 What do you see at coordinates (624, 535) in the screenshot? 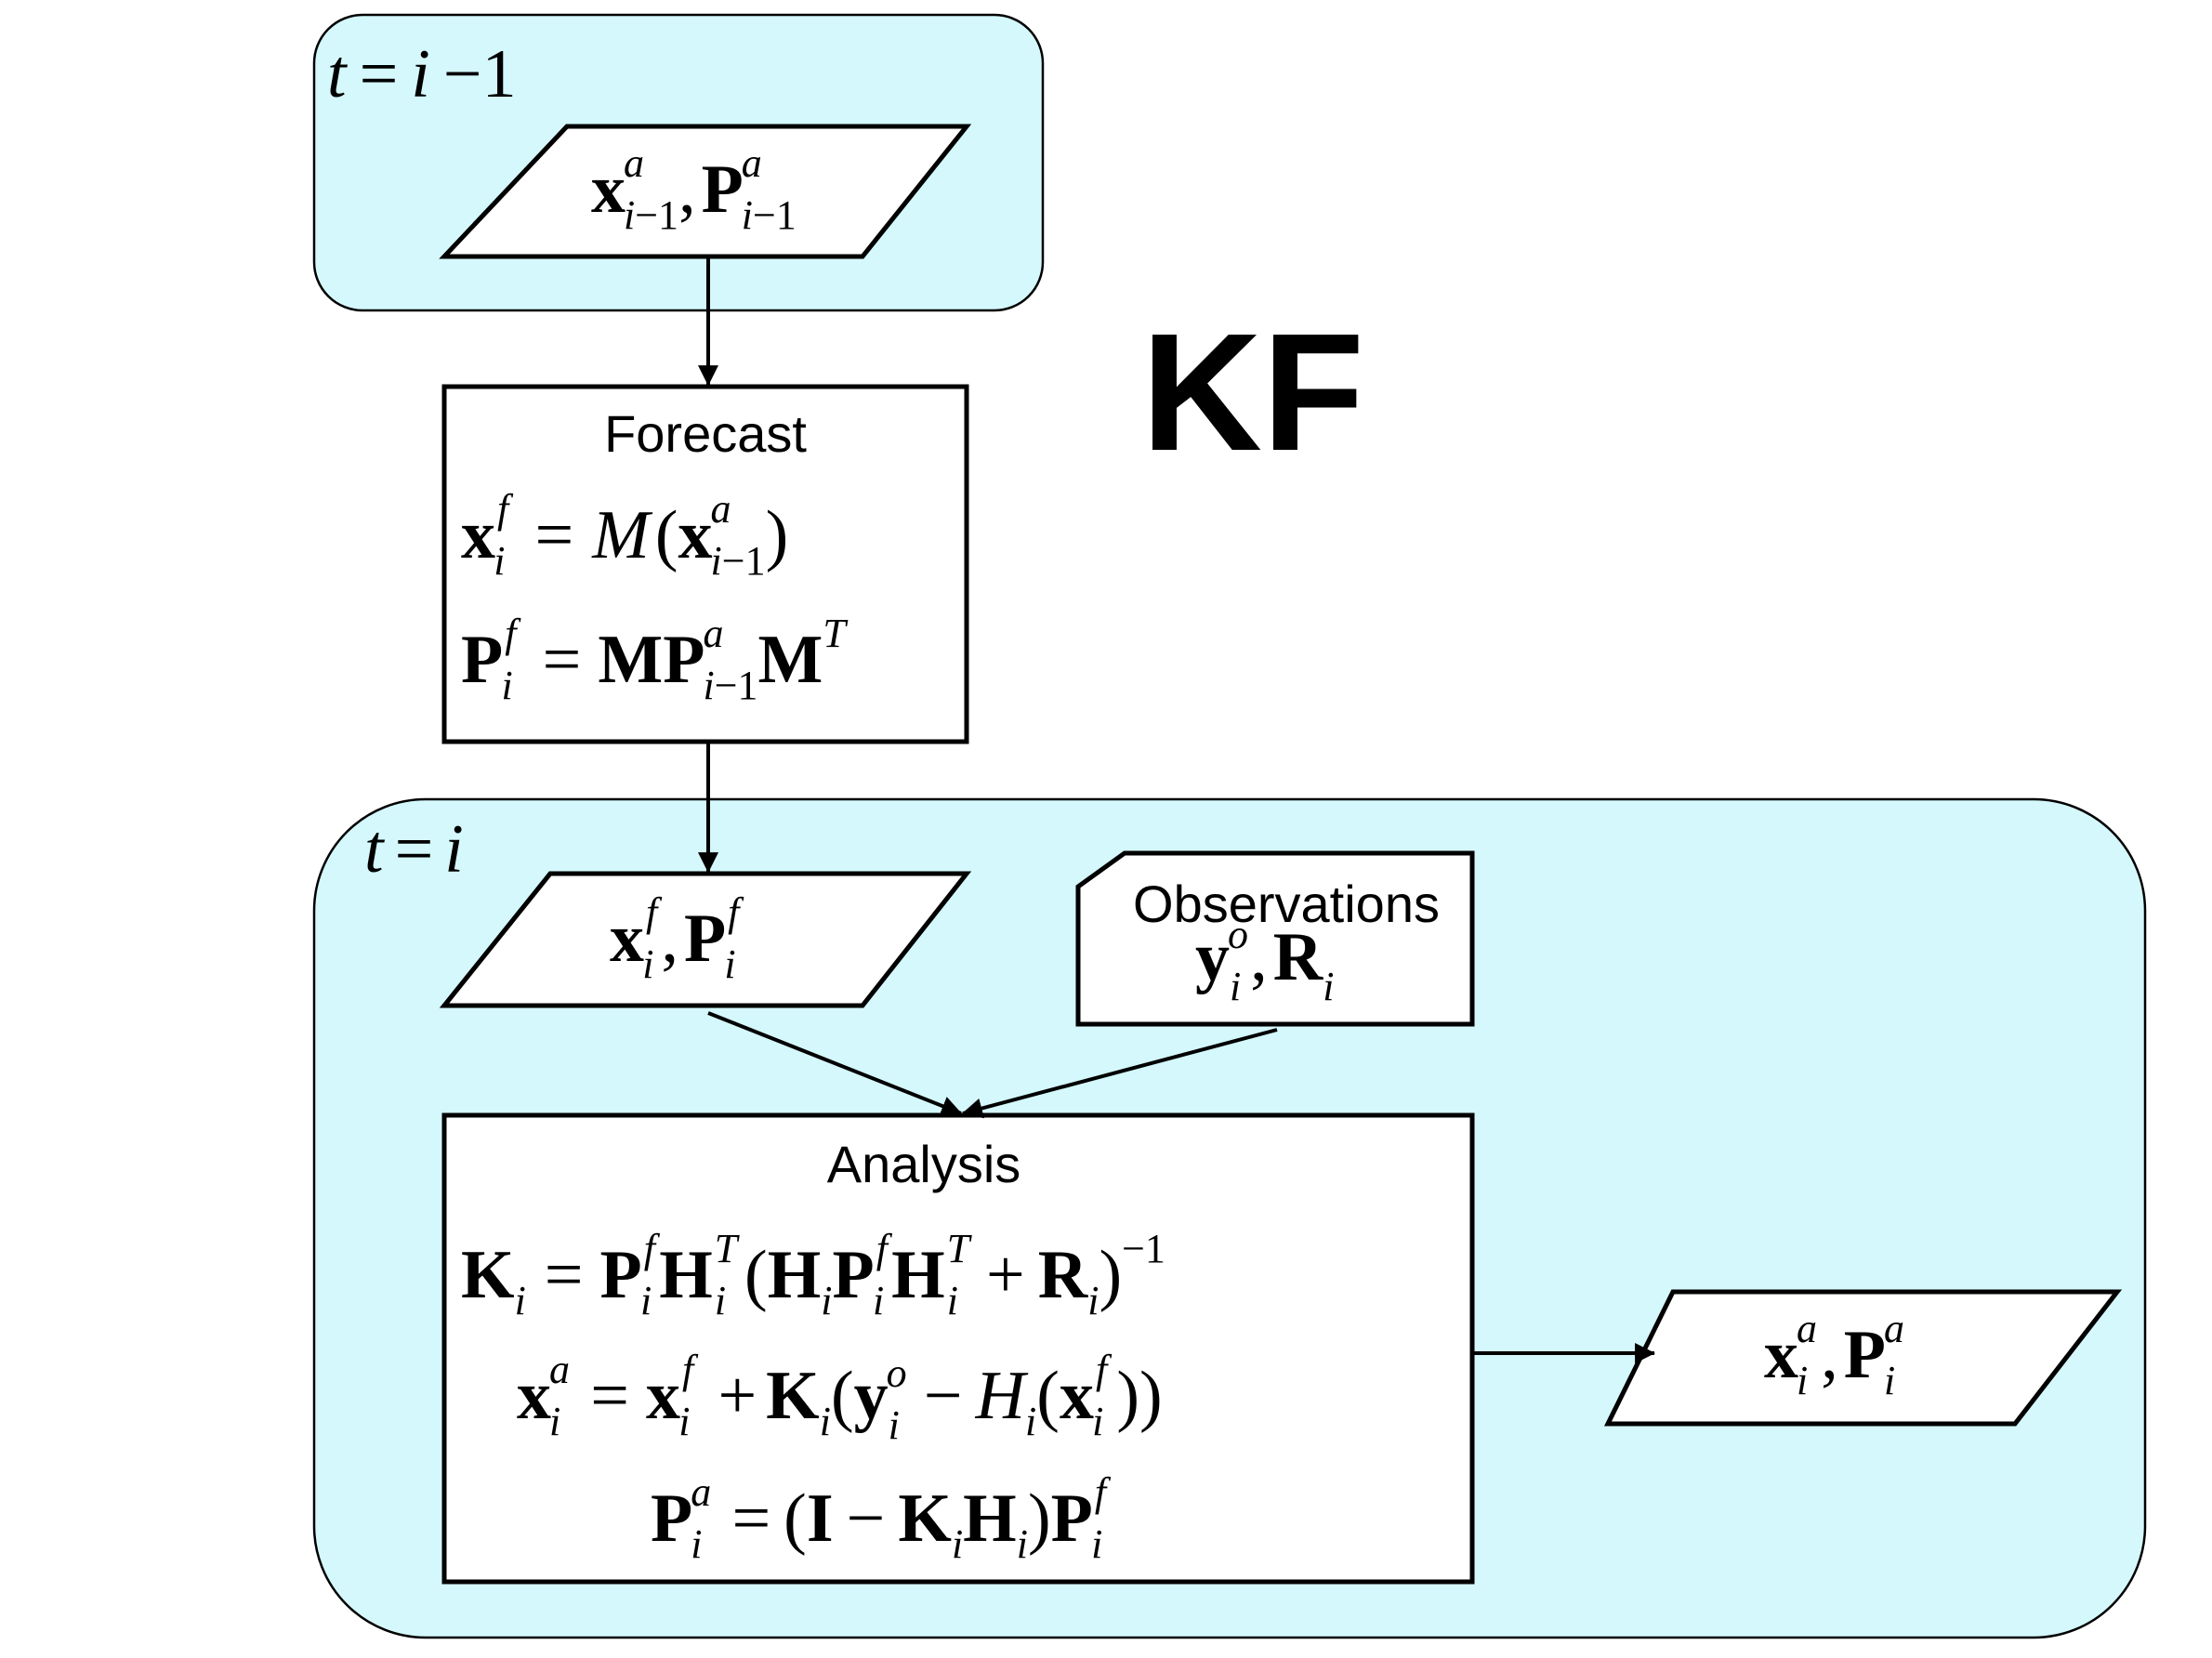
I see `forecast-equation-state: xf i = M(xa i−1)` at bounding box center [624, 535].